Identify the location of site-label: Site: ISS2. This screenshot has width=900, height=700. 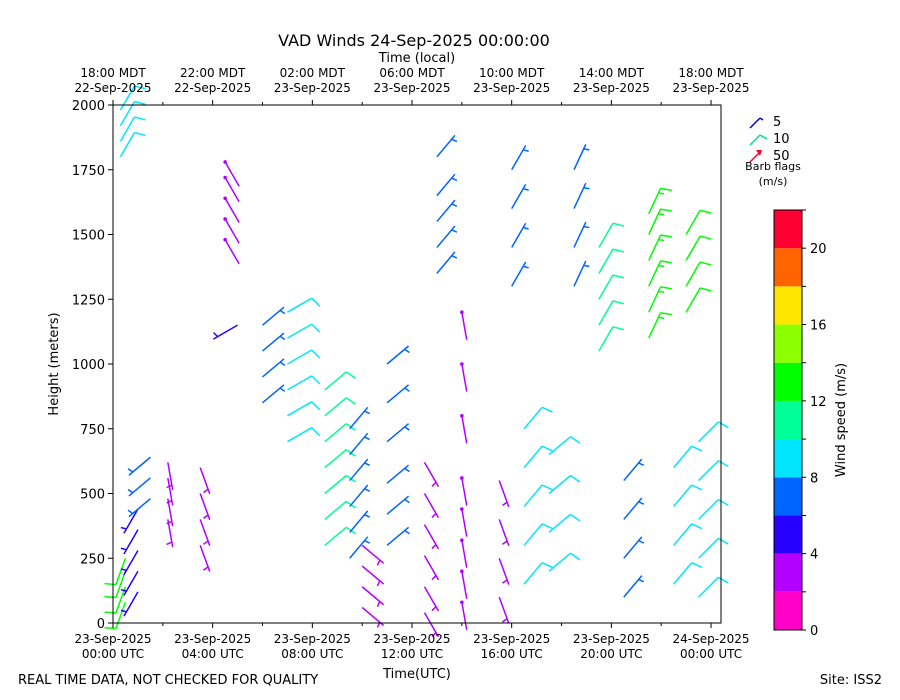
(850, 680).